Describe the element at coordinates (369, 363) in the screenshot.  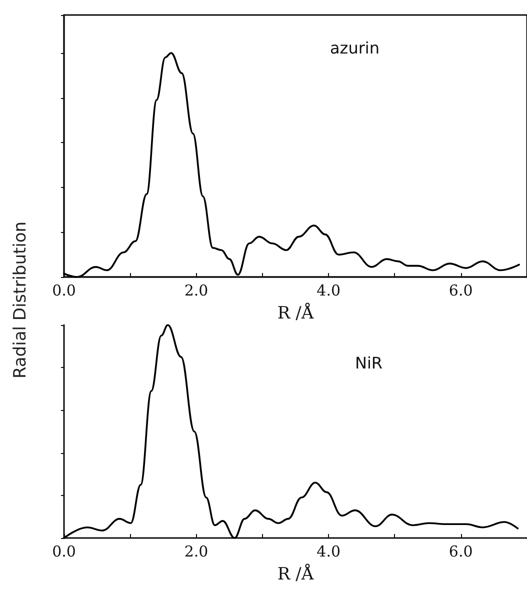
I see `annotation: NiR` at that location.